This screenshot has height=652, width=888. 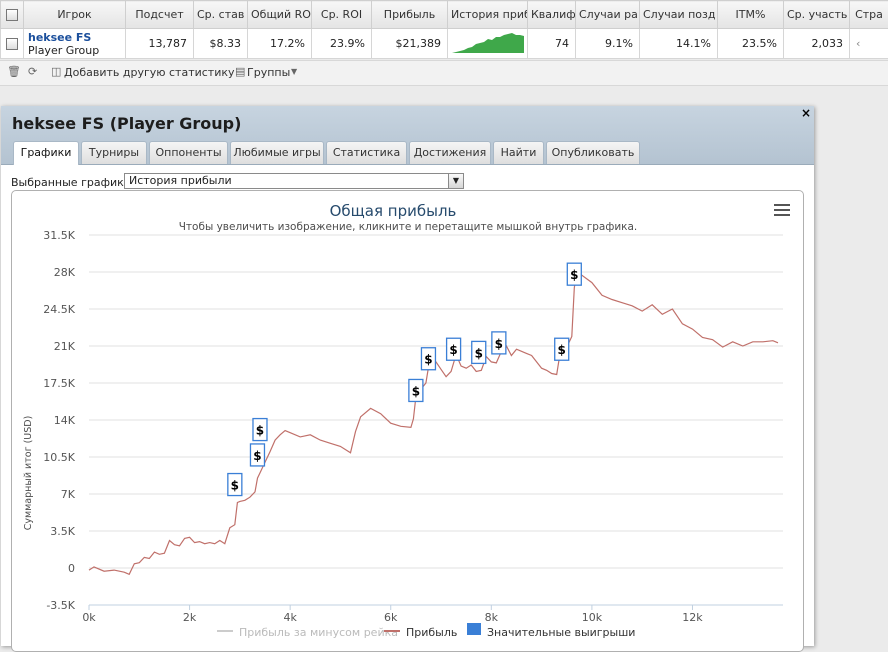 I want to click on col-avg-field: Ср. участь, so click(x=817, y=15).